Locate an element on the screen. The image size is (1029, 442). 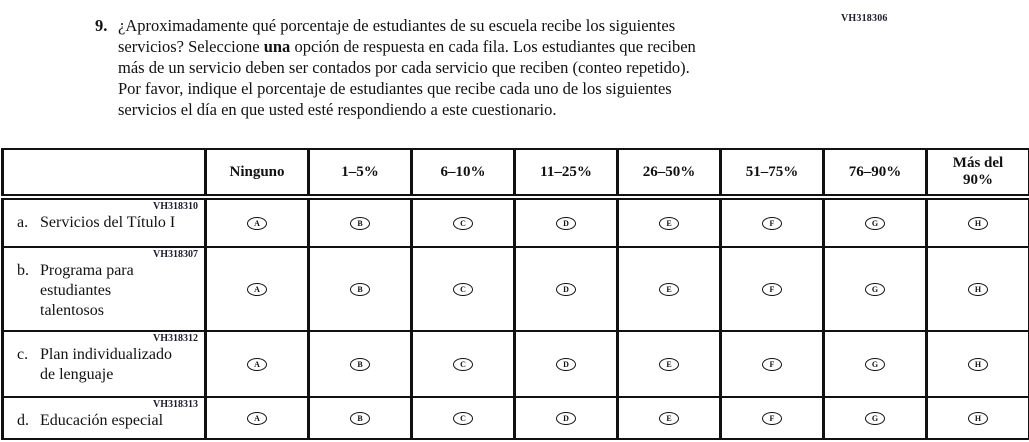
row-label-text: Educación especial is located at coordinates (102, 420).